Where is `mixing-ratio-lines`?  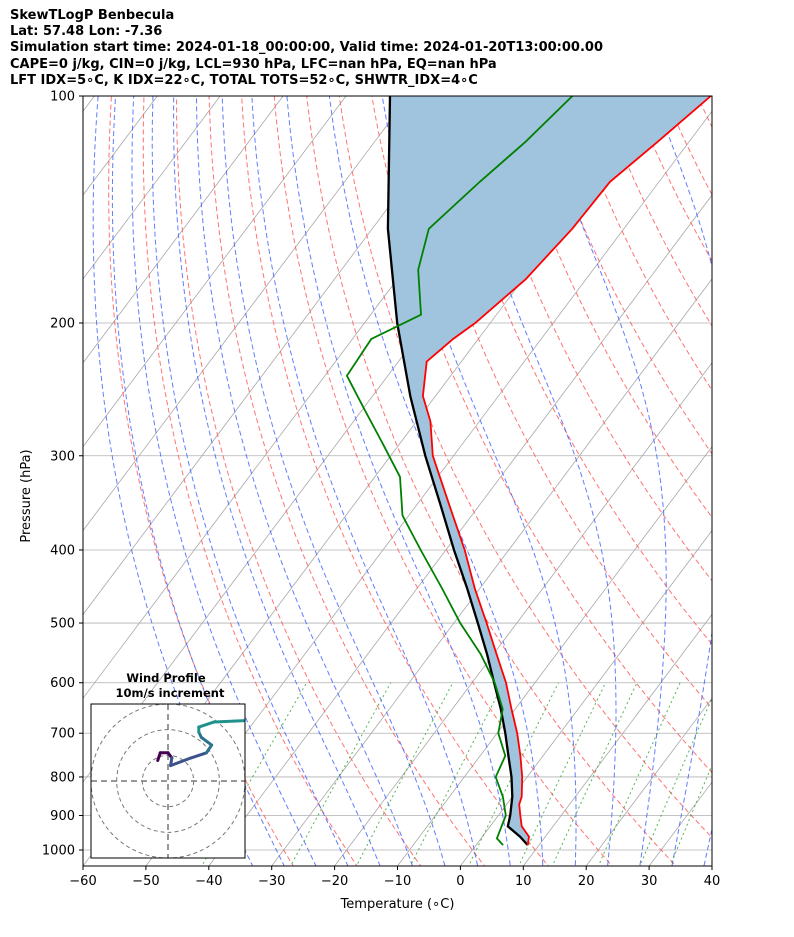 mixing-ratio-lines is located at coordinates (456, 774).